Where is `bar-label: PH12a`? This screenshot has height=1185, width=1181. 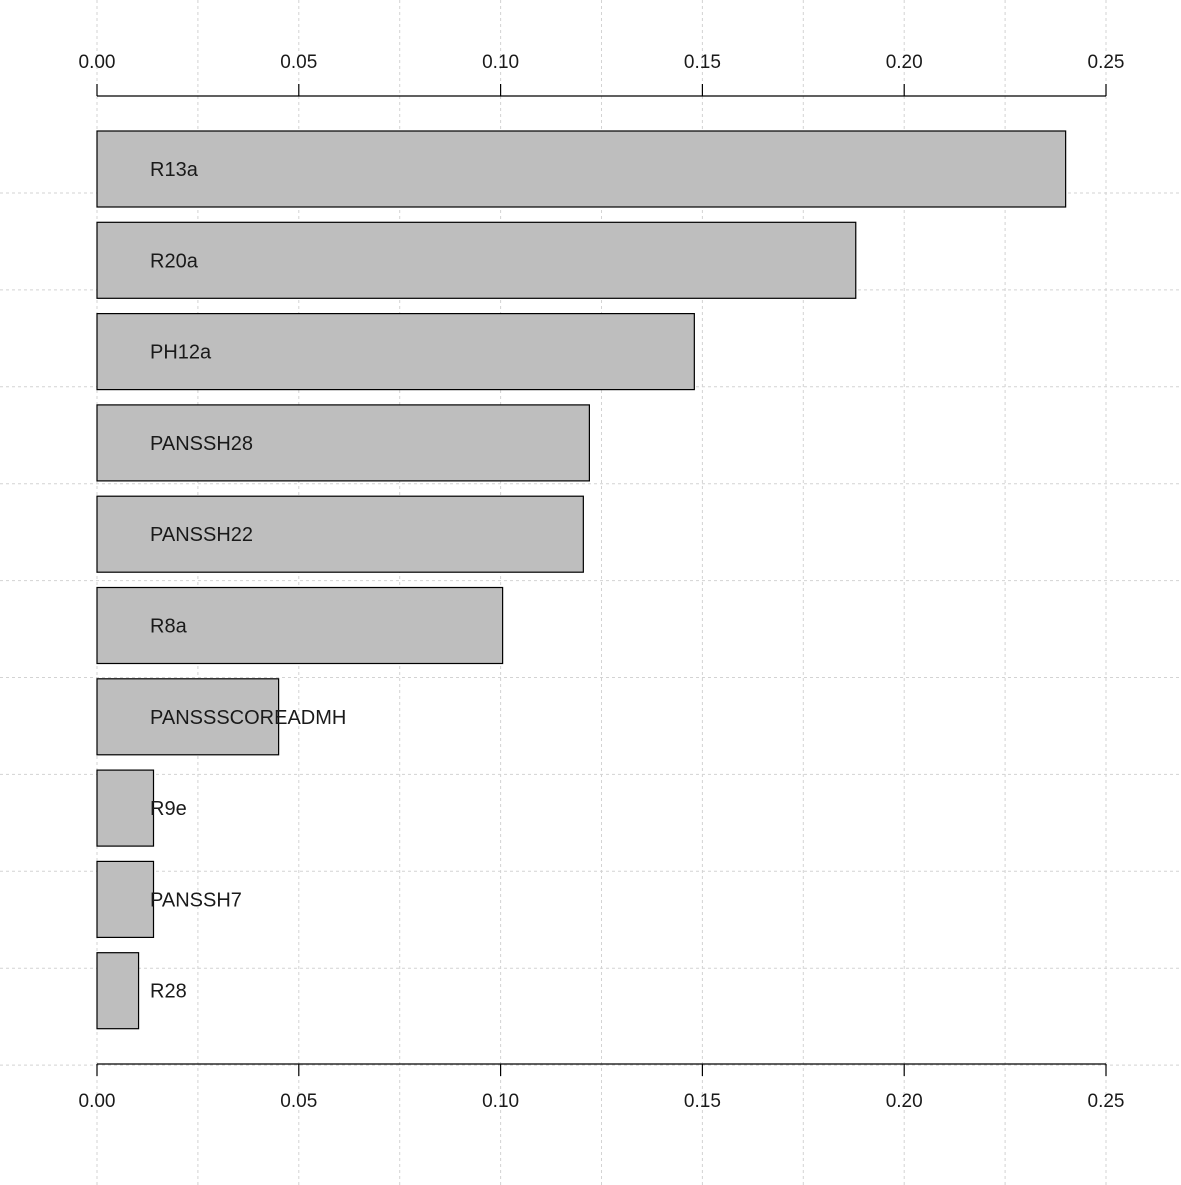
bar-label: PH12a is located at coordinates (181, 353).